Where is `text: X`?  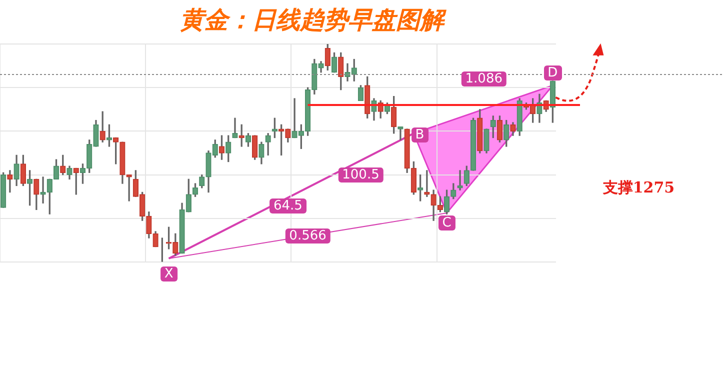
text: X is located at coordinates (169, 274).